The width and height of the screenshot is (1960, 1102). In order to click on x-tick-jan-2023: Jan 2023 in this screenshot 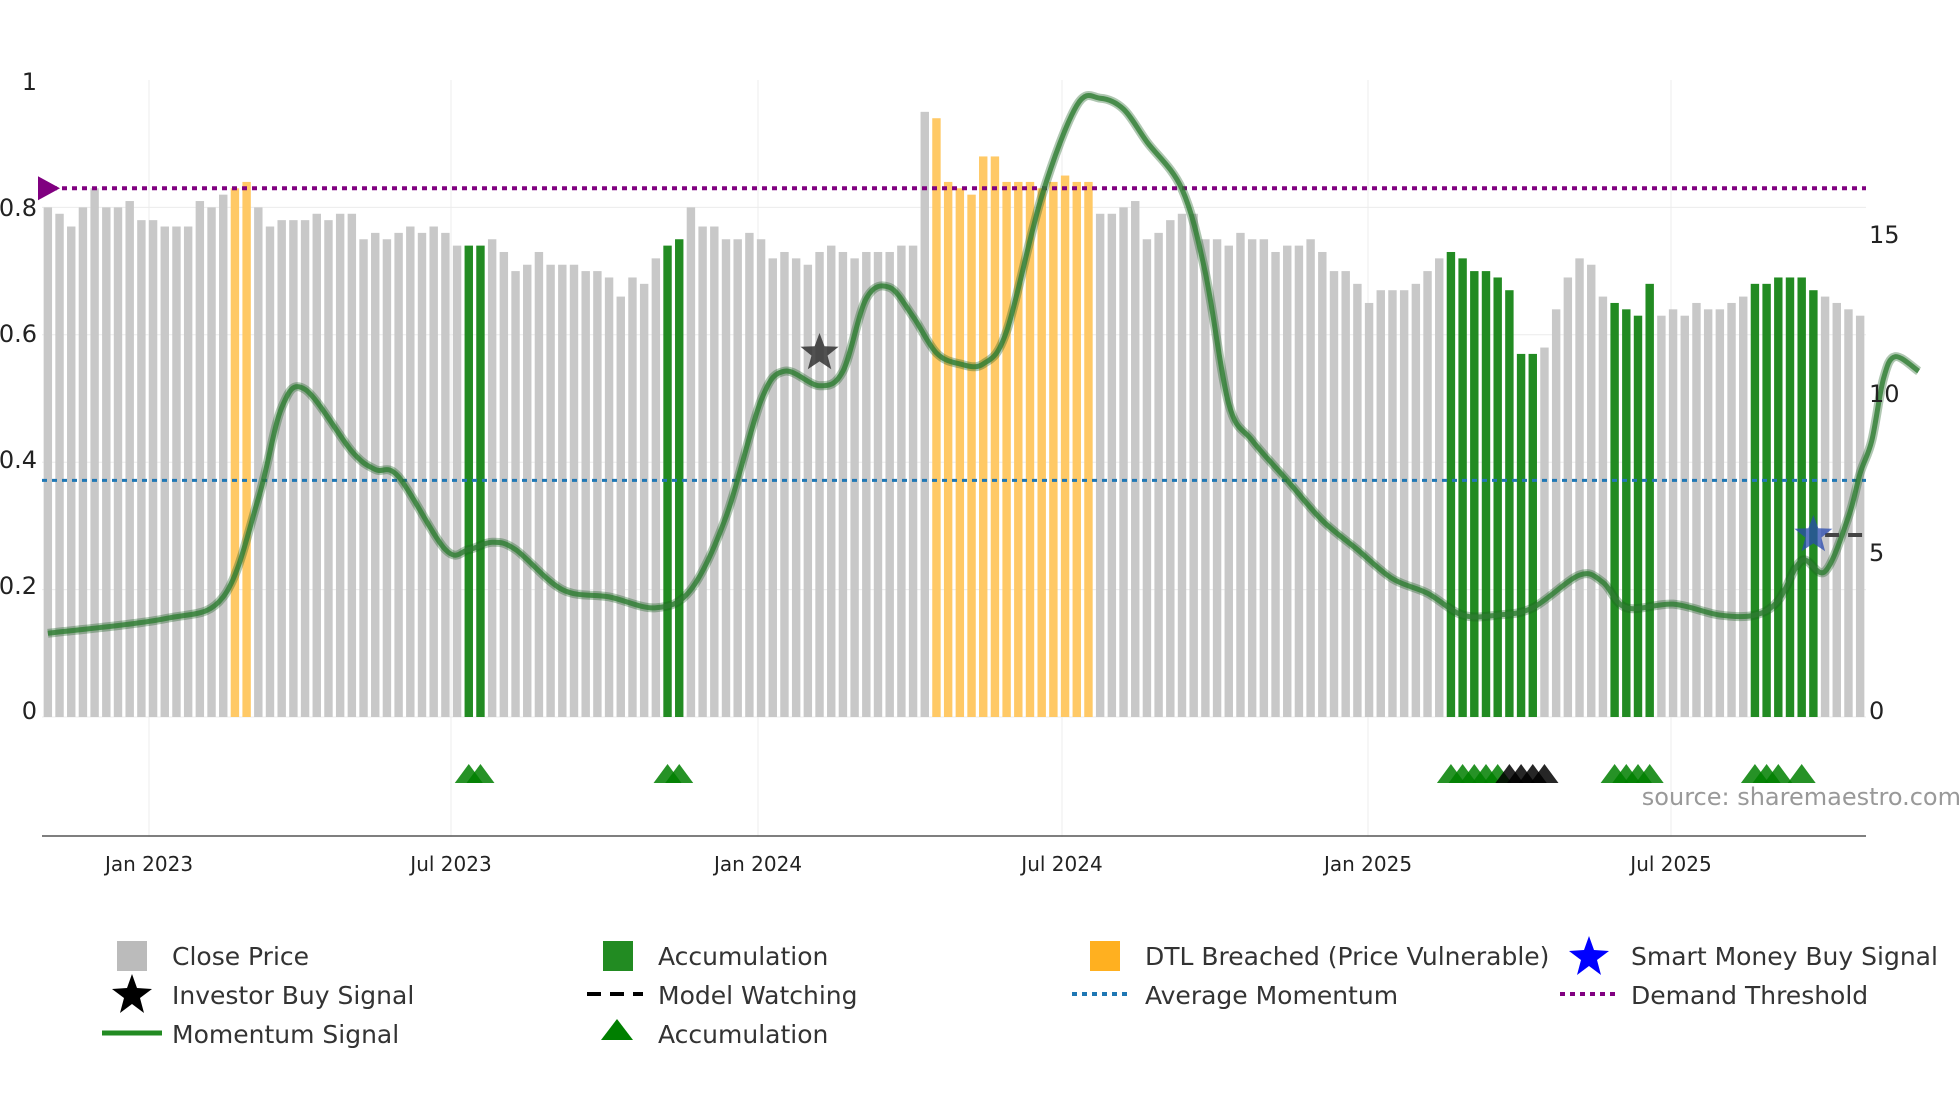, I will do `click(148, 864)`.